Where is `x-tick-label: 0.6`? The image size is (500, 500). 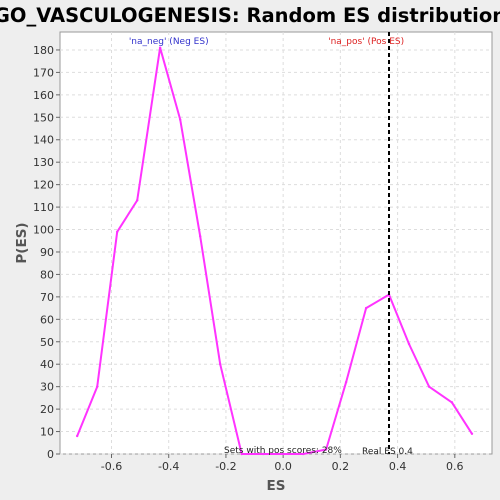
x-tick-label: 0.6 is located at coordinates (455, 466).